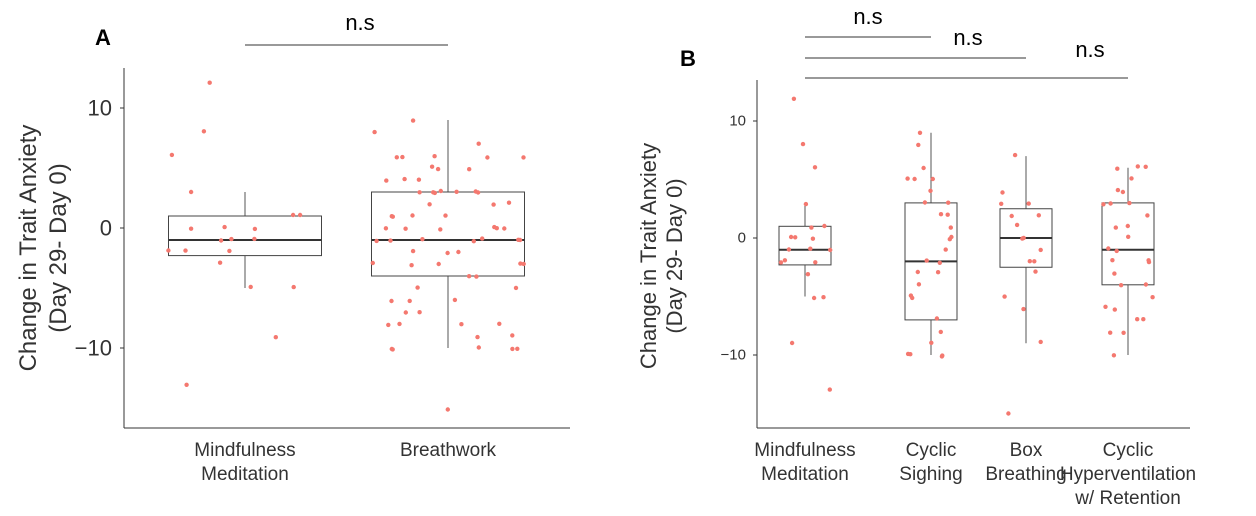 The height and width of the screenshot is (516, 1256). I want to click on x-tick-label-line: Hyperventilation, so click(1128, 474).